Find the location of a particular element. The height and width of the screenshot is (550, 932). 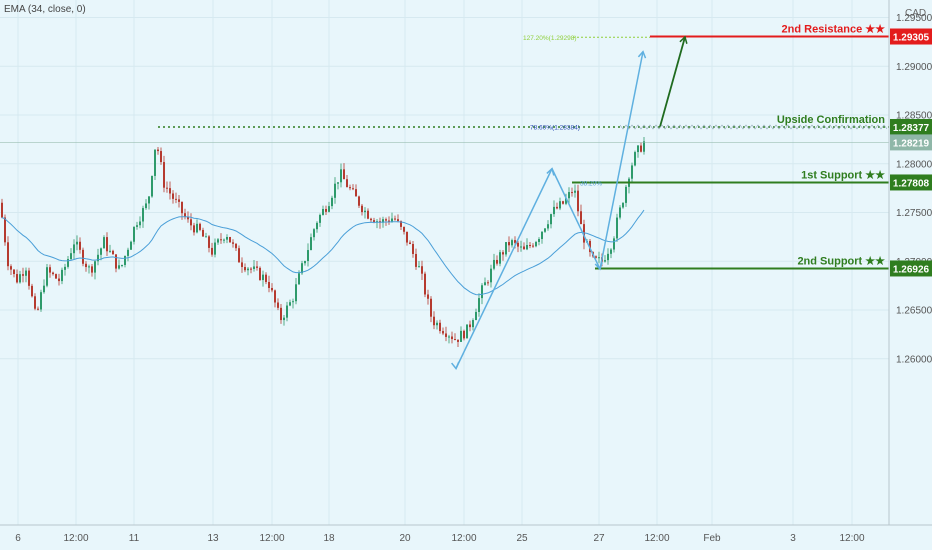

price-tick-label: 1.29500 is located at coordinates (914, 18).